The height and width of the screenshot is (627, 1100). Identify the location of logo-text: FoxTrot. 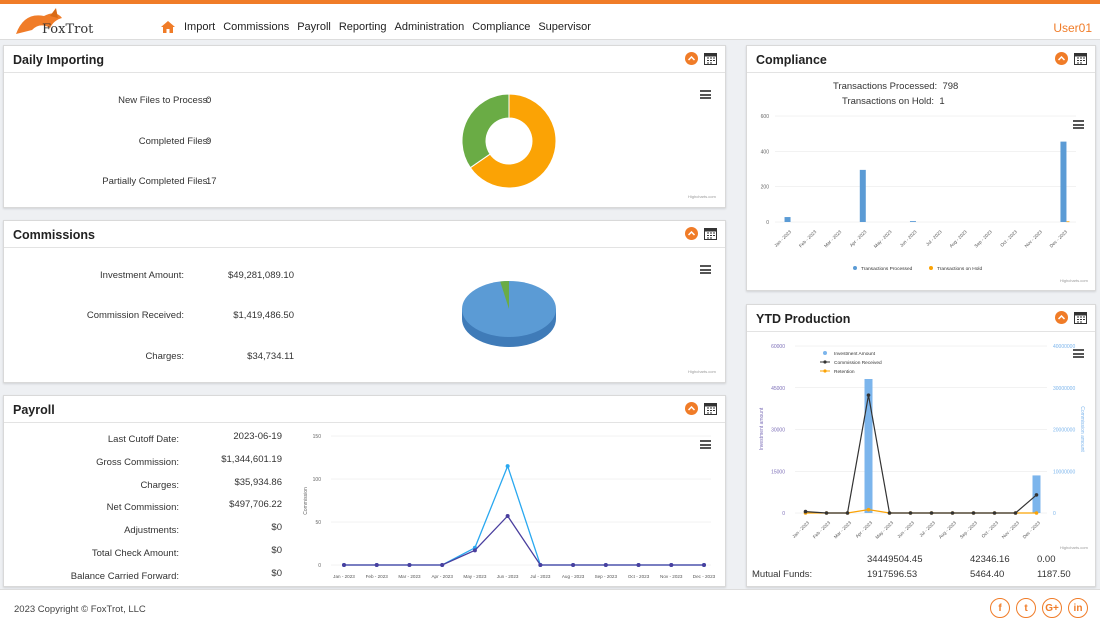
(68, 29).